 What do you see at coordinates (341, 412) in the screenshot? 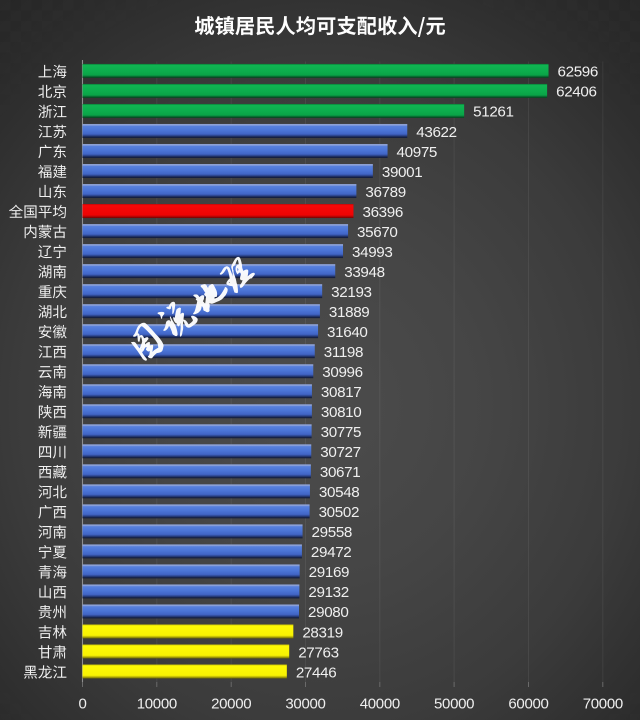
I see `svg-text: 30810` at bounding box center [341, 412].